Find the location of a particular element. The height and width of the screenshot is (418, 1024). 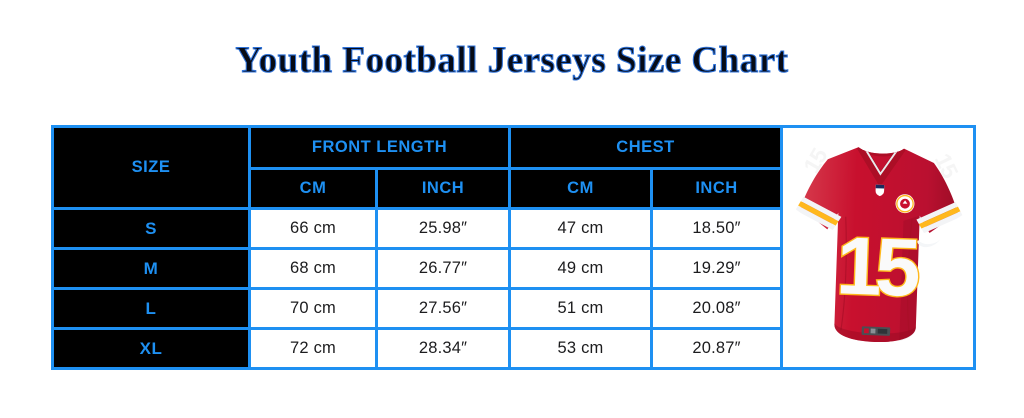

column-header-front-cm: CM is located at coordinates (313, 188).